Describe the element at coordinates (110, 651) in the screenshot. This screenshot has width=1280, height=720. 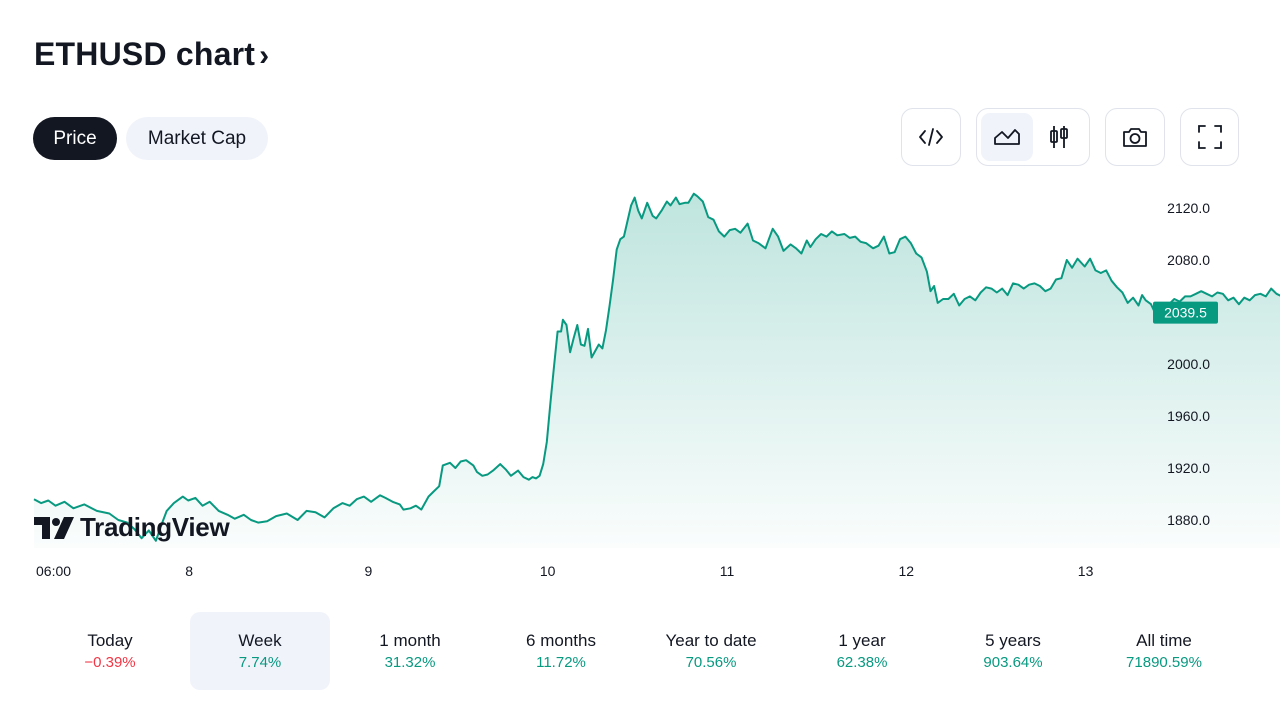
I see `period-today: Today −0.39%` at that location.